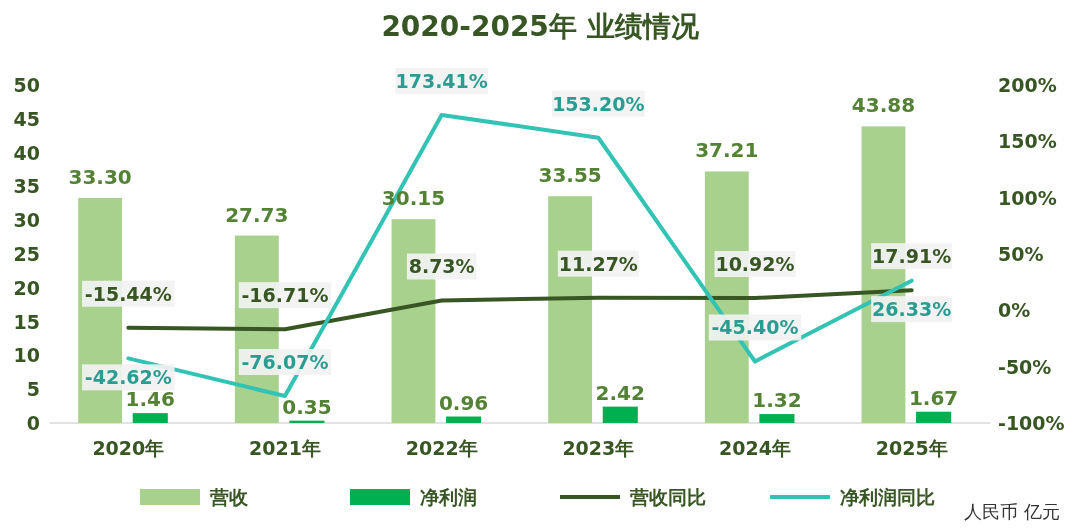 The height and width of the screenshot is (530, 1080). I want to click on data-label: 1.32, so click(777, 400).